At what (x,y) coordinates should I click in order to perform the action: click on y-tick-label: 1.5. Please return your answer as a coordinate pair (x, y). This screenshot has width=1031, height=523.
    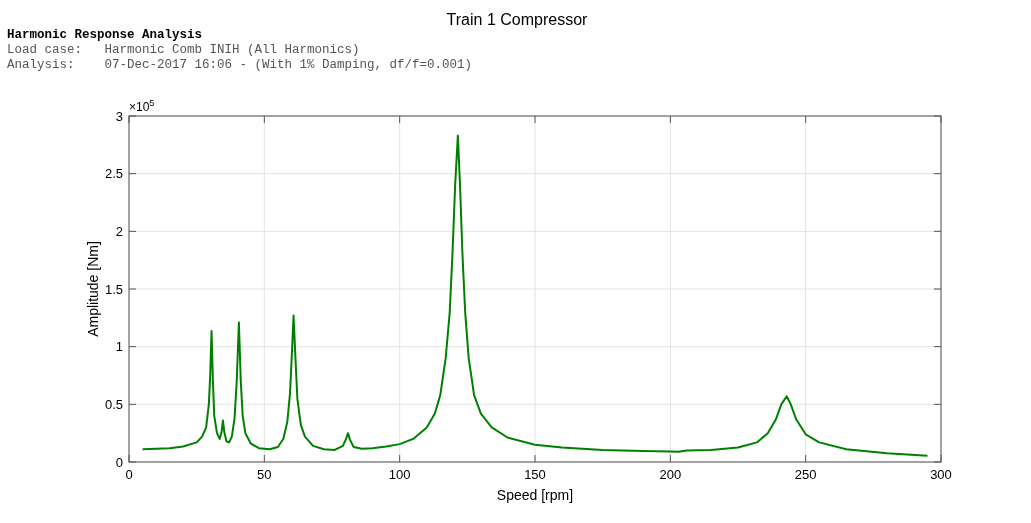
    Looking at the image, I should click on (113, 289).